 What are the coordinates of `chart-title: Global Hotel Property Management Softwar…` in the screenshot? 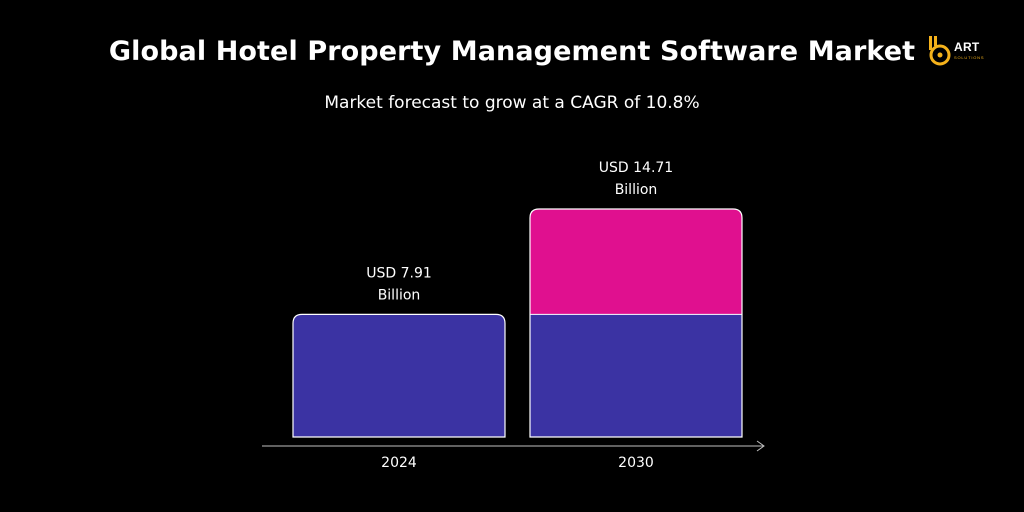 It's located at (512, 51).